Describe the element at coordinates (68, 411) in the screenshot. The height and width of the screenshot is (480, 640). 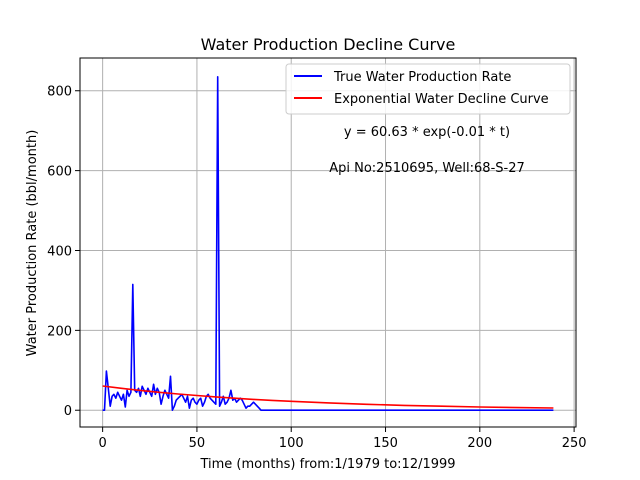
I see `y-tick-label: 0` at that location.